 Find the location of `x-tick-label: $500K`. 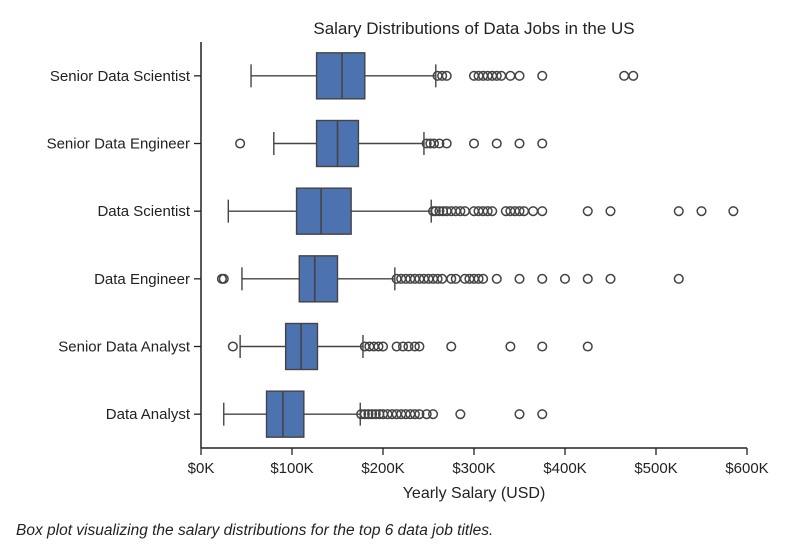

x-tick-label: $500K is located at coordinates (655, 468).